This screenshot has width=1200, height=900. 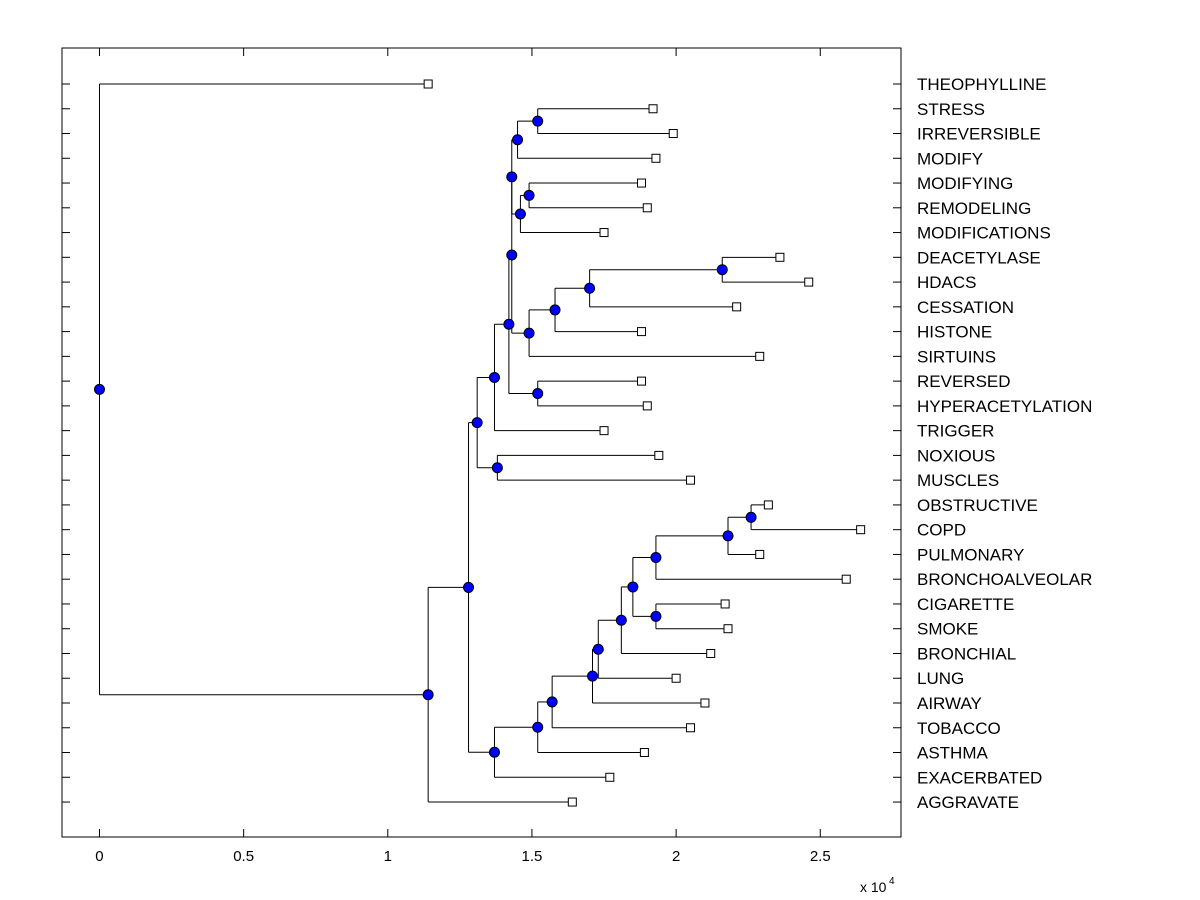 What do you see at coordinates (974, 208) in the screenshot?
I see `leaf-label: REMODELING` at bounding box center [974, 208].